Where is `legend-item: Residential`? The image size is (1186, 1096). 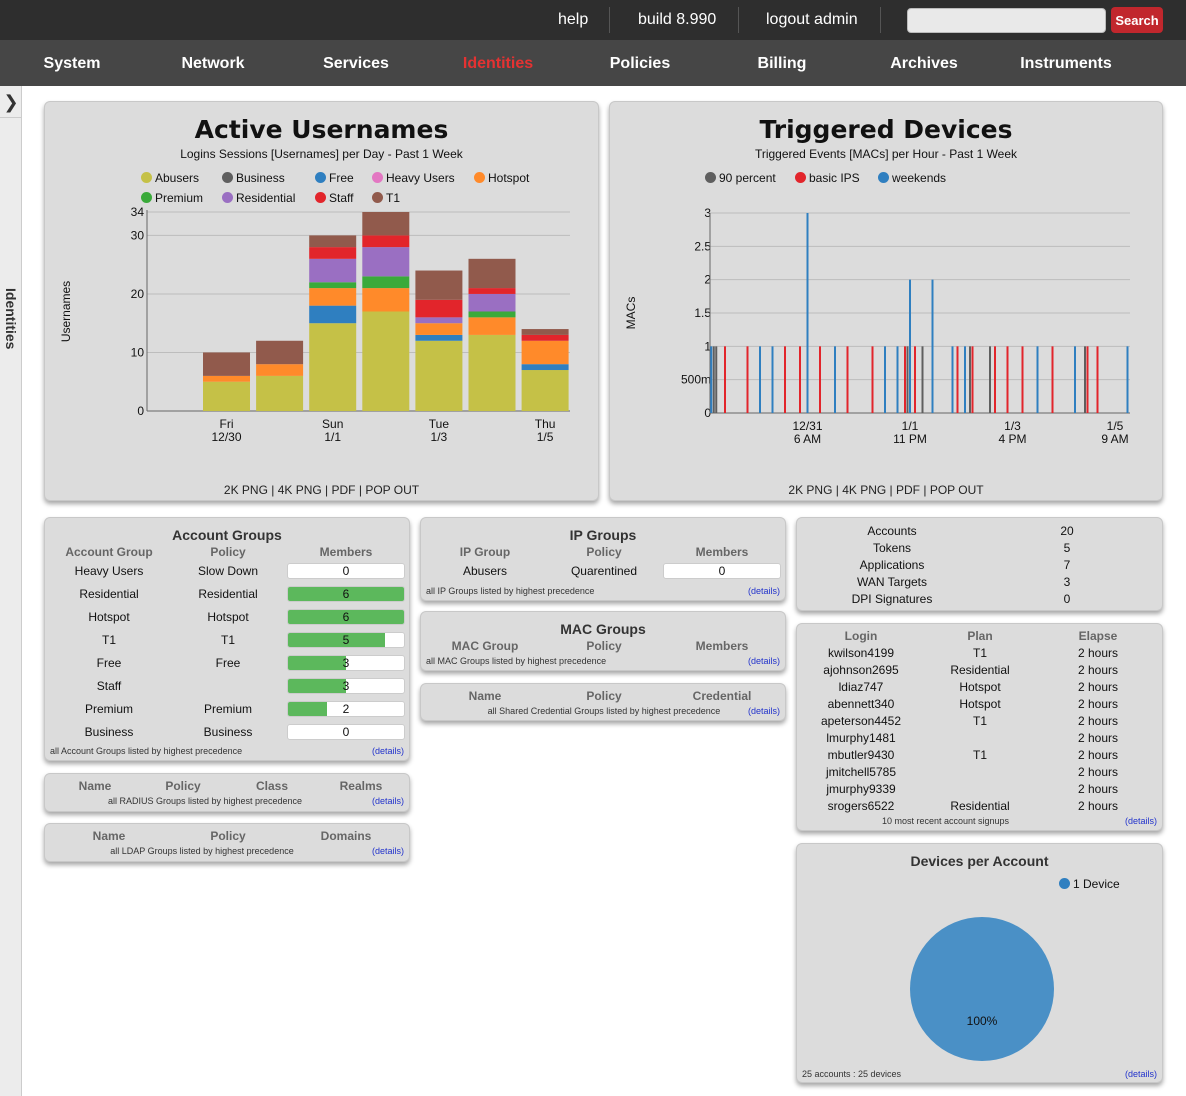 legend-item: Residential is located at coordinates (258, 198).